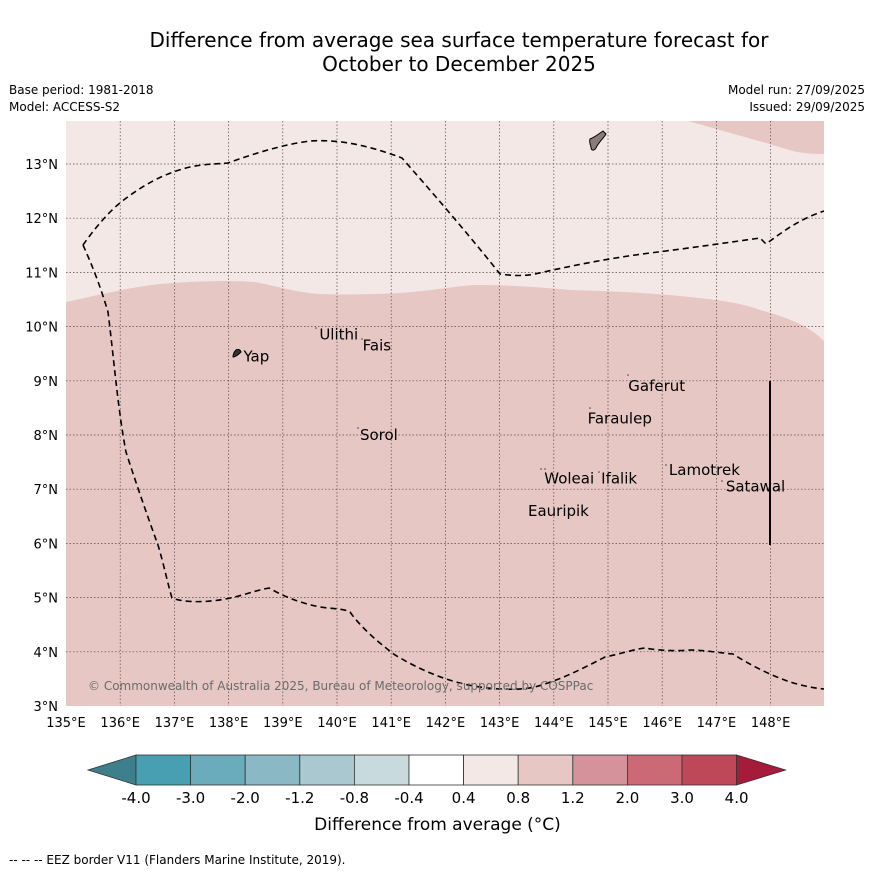 This screenshot has width=873, height=873. I want to click on base-period: Base period: 1981-2018, so click(81, 90).